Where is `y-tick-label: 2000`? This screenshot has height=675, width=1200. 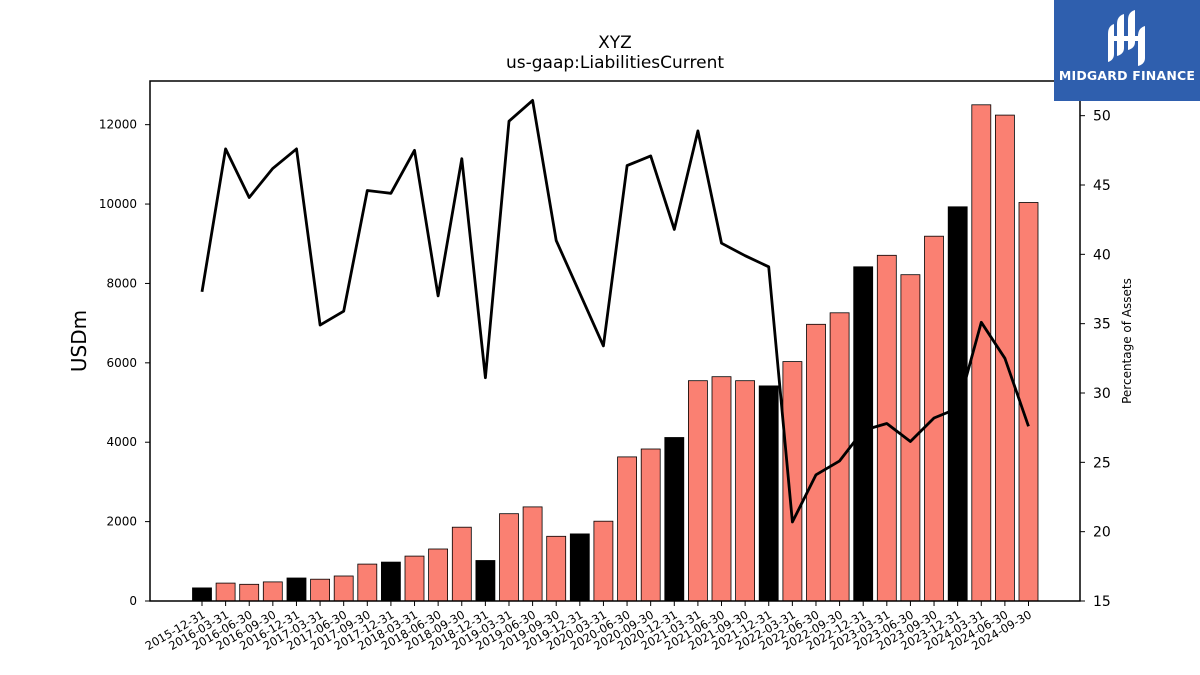
y-tick-label: 2000 is located at coordinates (121, 522).